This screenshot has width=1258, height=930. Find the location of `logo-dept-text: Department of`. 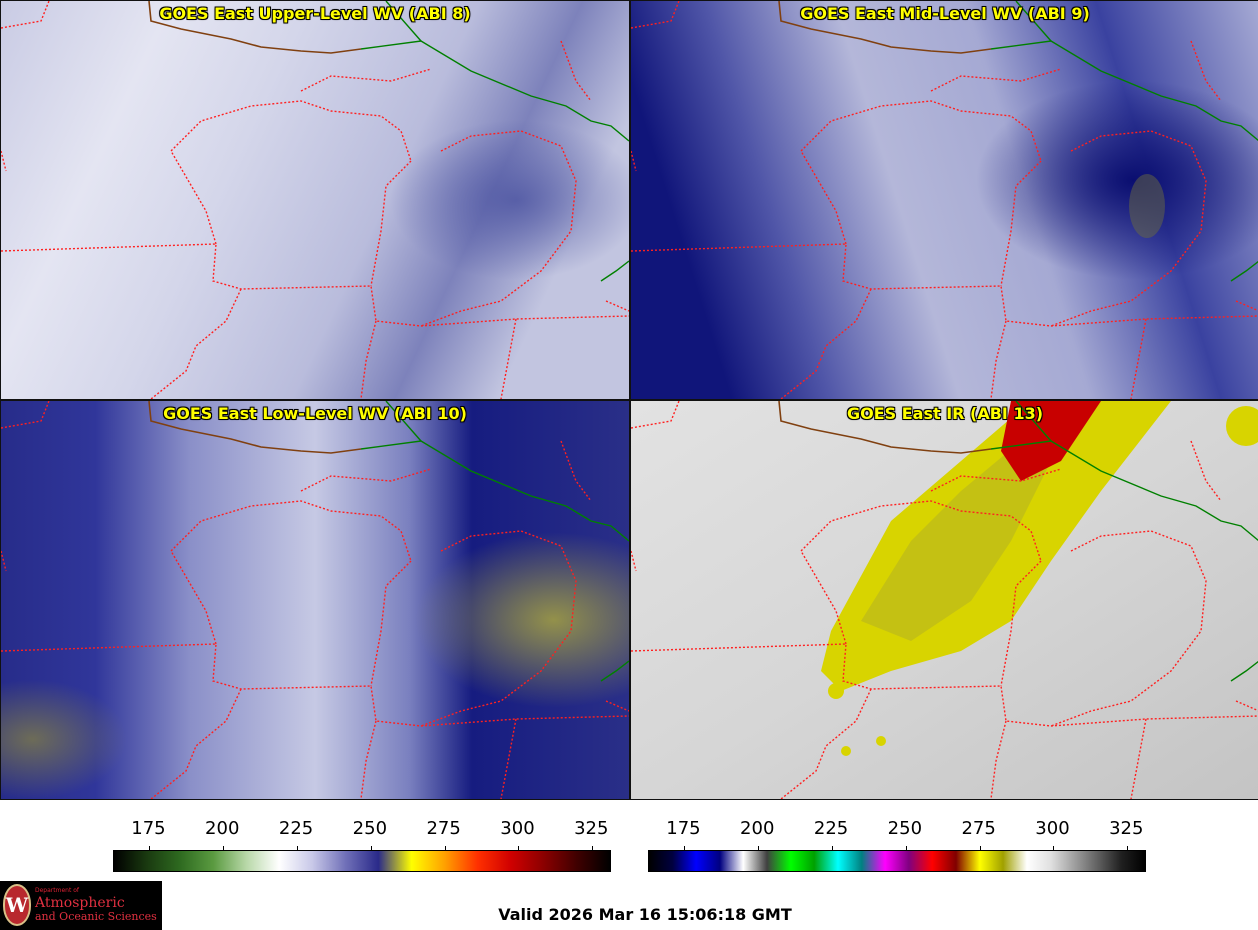

logo-dept-text: Department of is located at coordinates (57, 890).